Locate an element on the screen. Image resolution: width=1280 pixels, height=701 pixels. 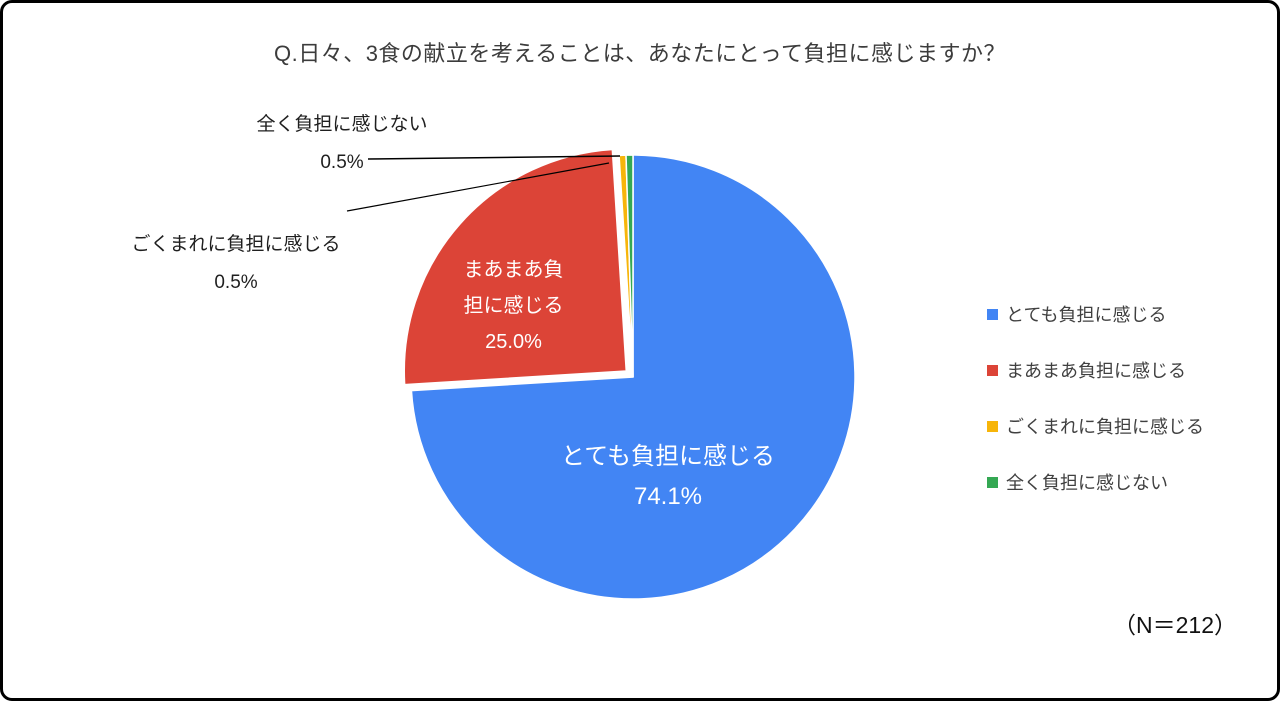
callout-line-rare is located at coordinates (478, 187).